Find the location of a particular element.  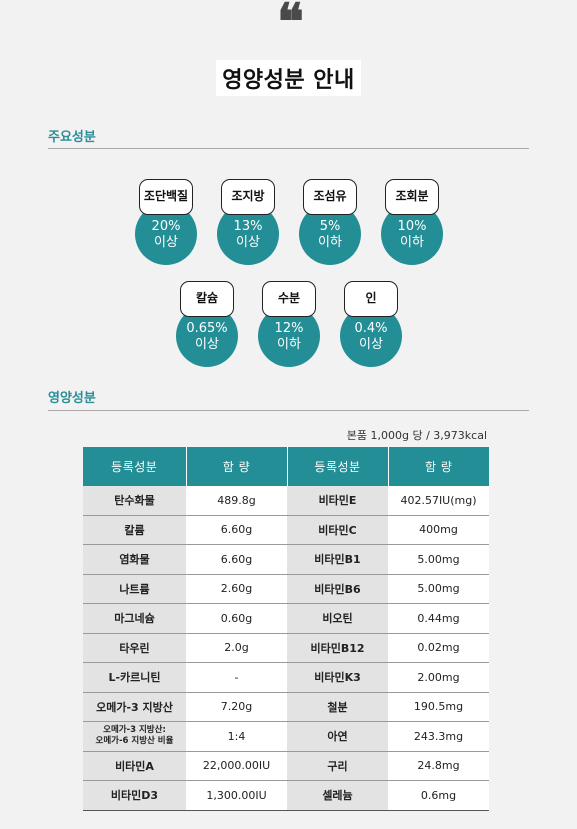

nutrient-amount: 1:4 is located at coordinates (236, 736).